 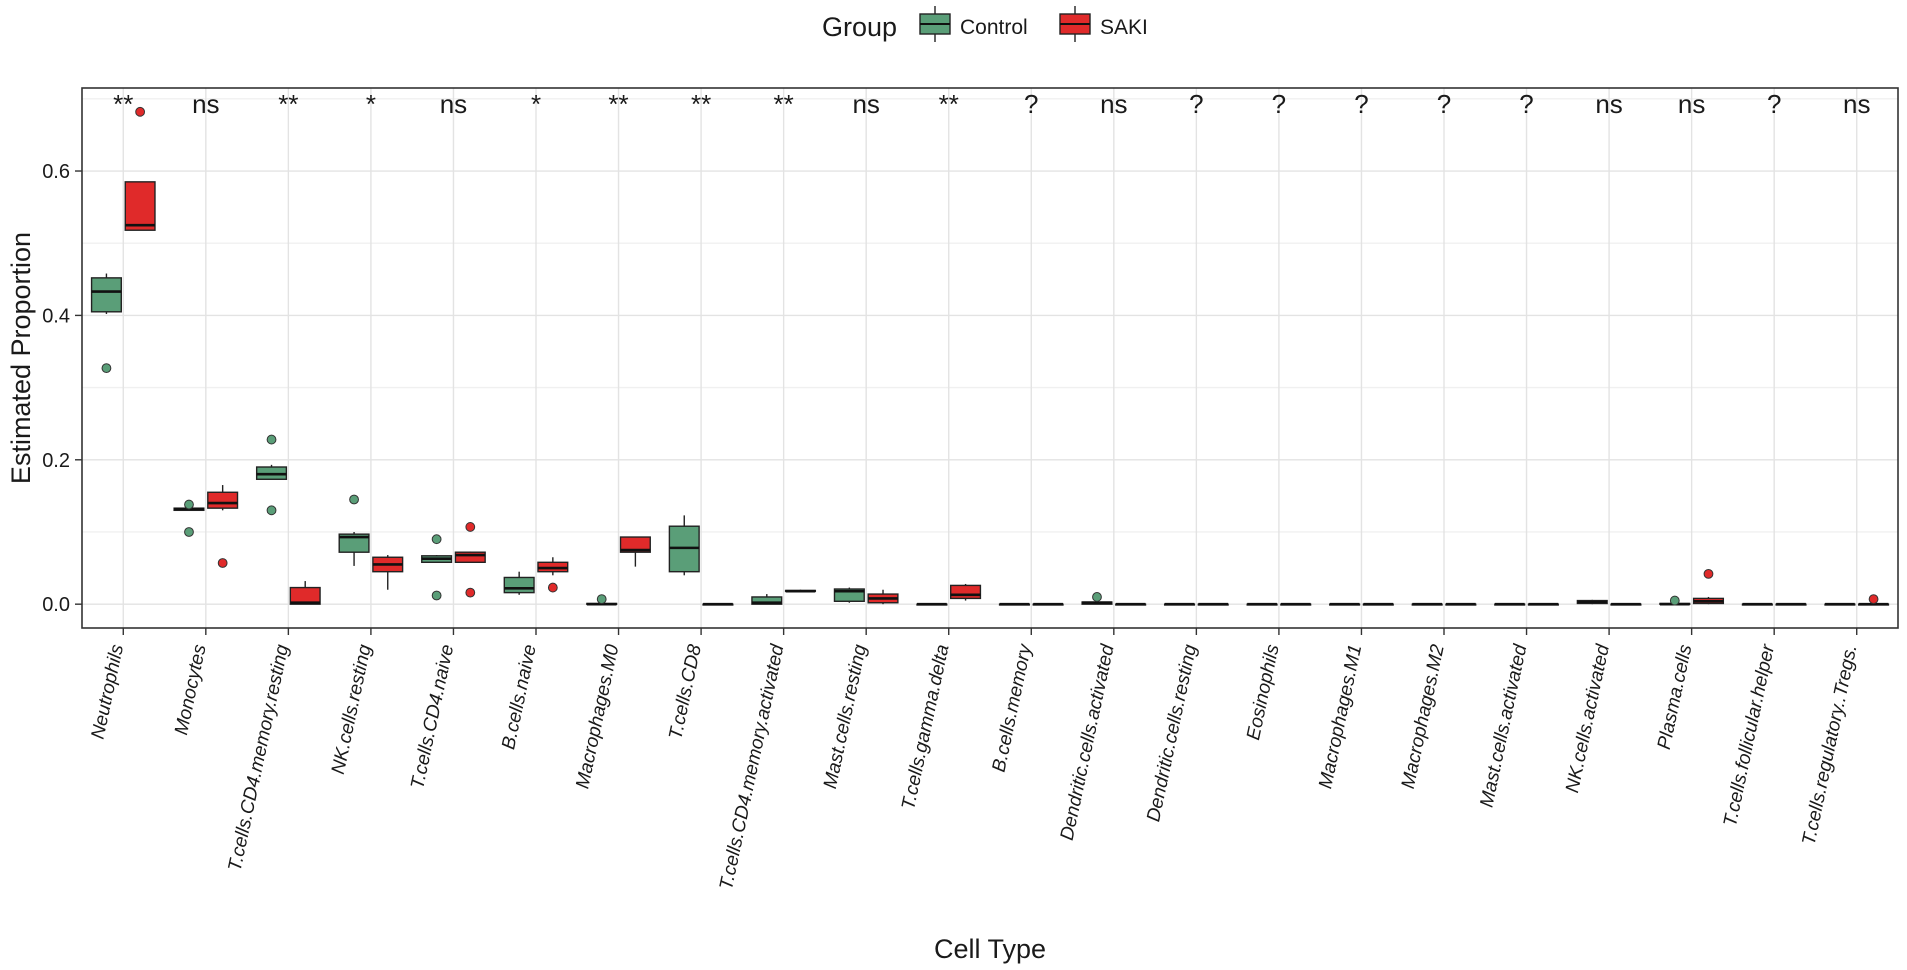 What do you see at coordinates (926, 727) in the screenshot?
I see `x-tick-label: T.cells.gamma.delta` at bounding box center [926, 727].